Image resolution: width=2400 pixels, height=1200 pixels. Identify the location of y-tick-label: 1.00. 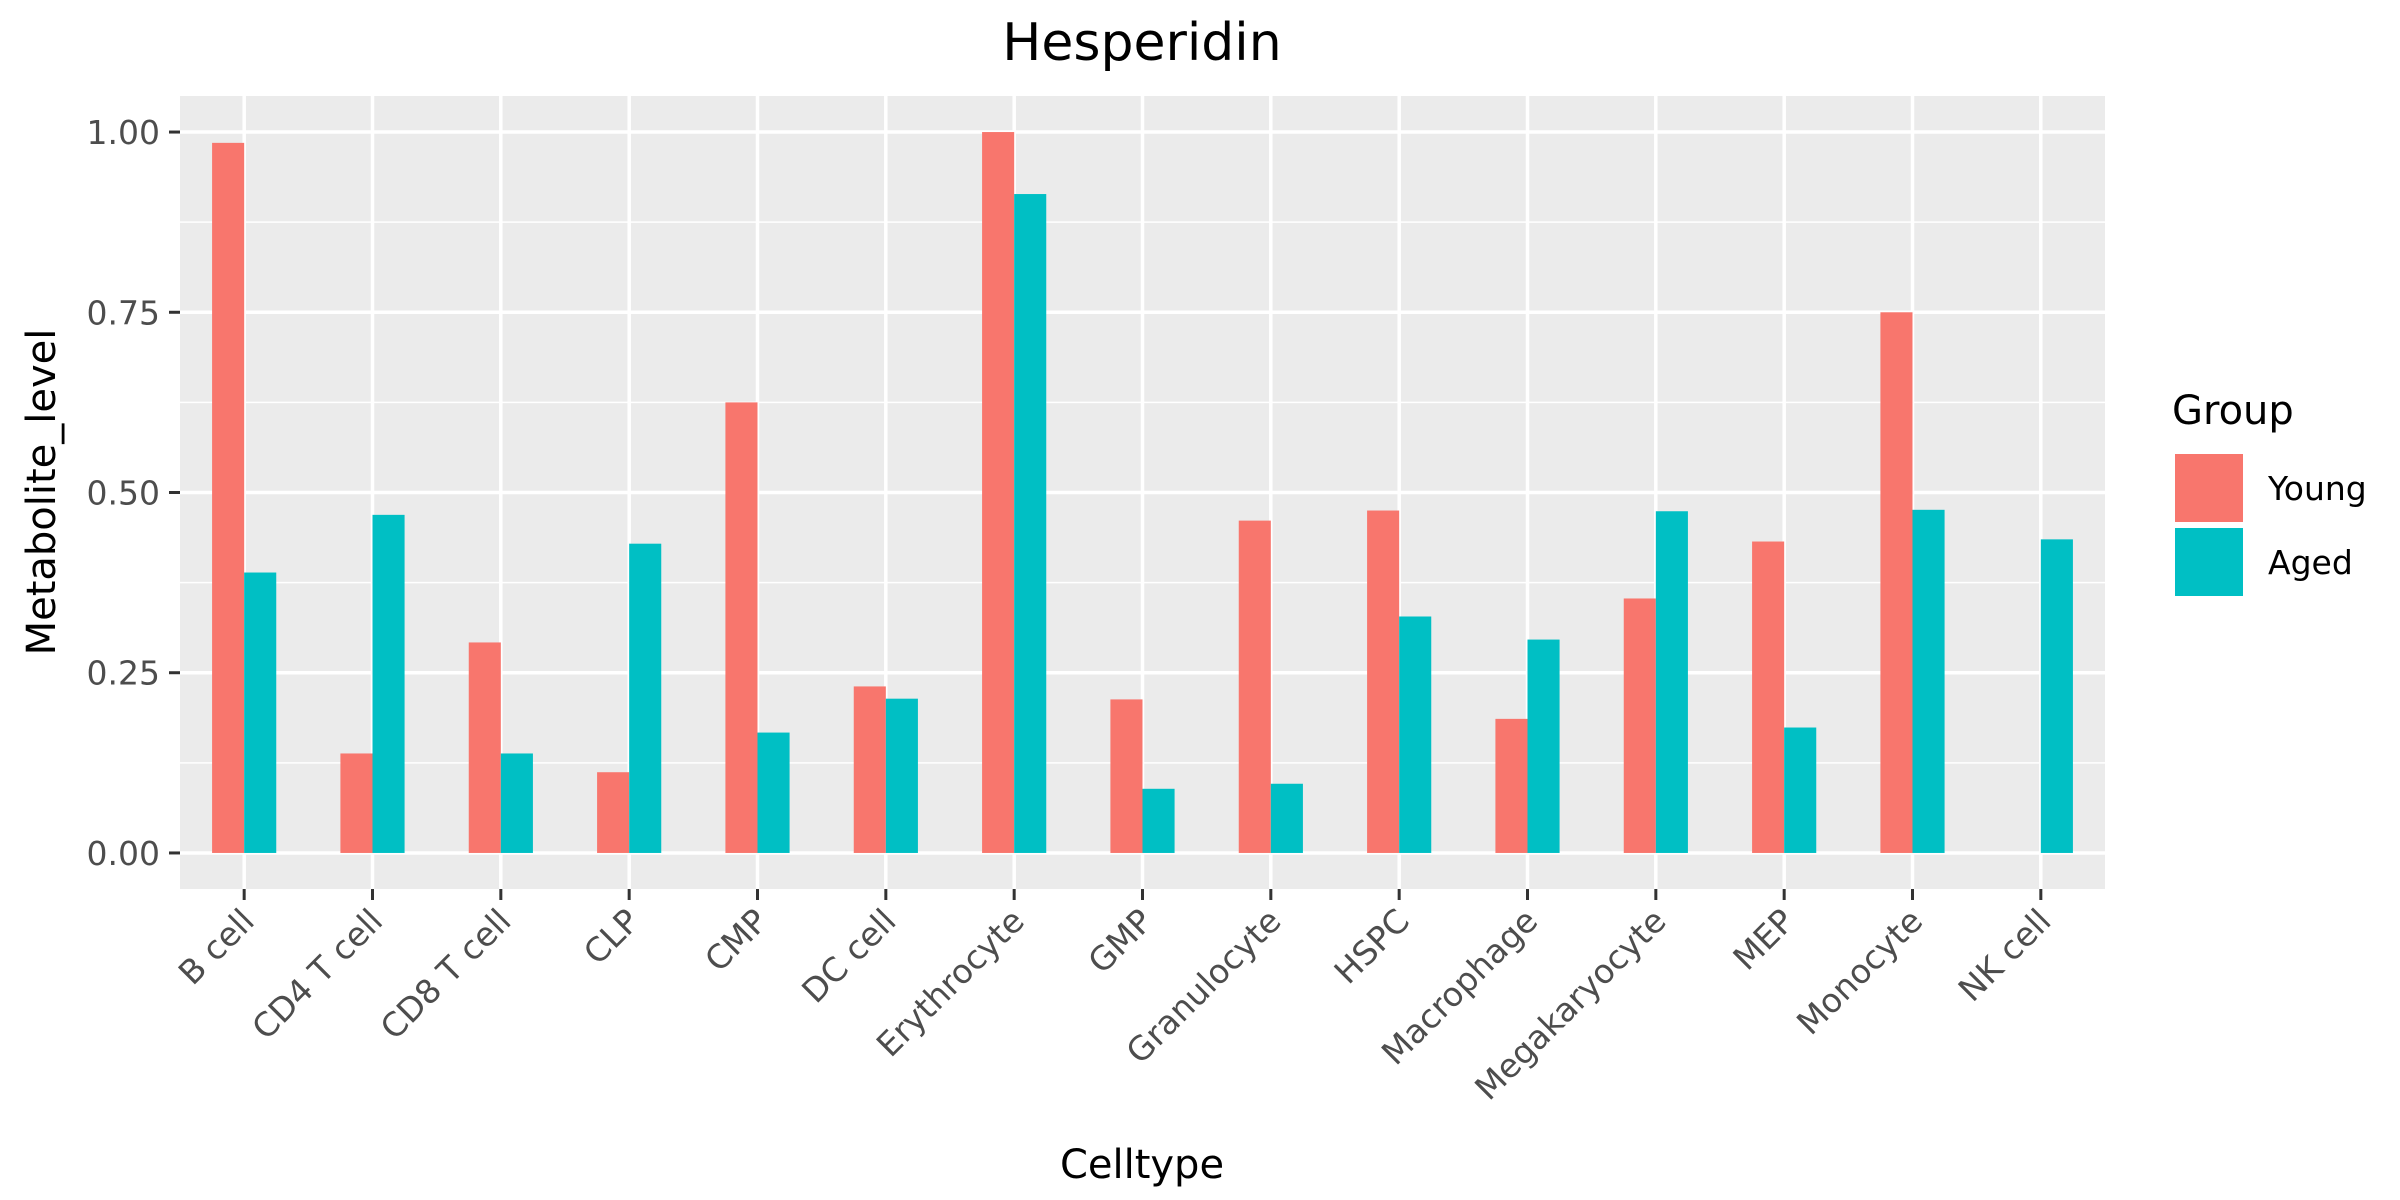
(123, 132).